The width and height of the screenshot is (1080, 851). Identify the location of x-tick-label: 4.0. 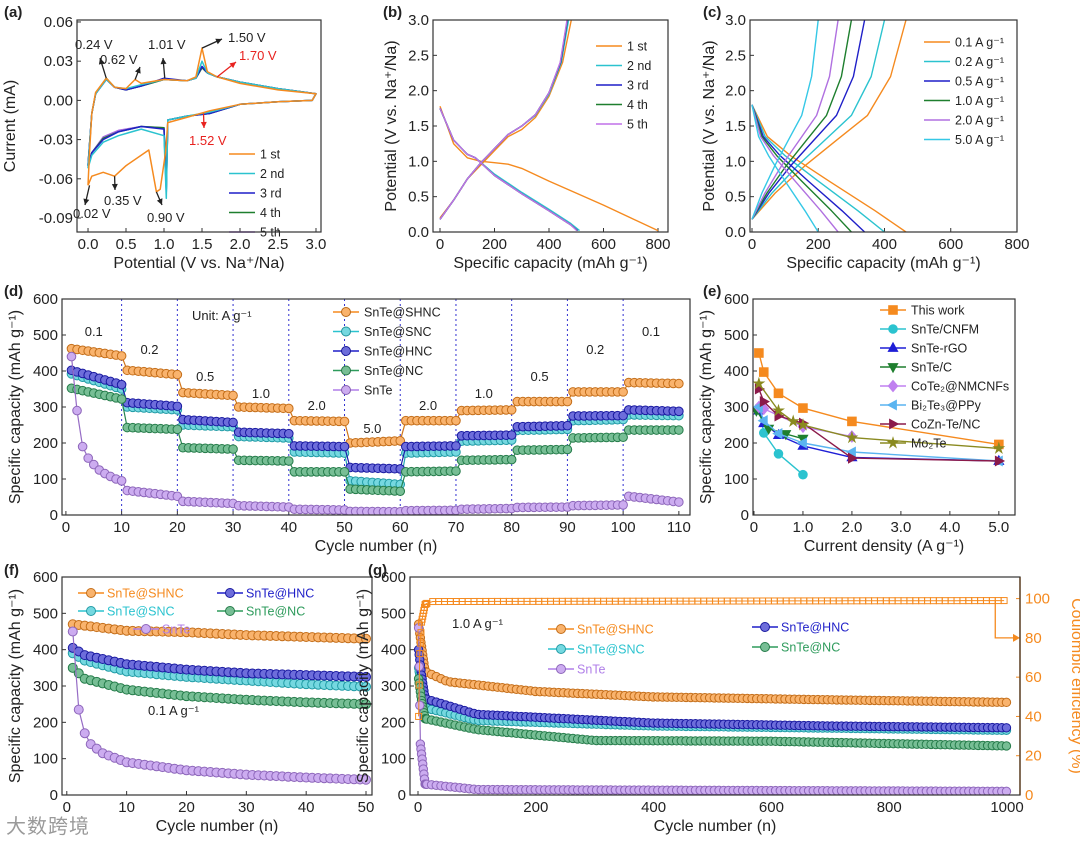
(949, 527).